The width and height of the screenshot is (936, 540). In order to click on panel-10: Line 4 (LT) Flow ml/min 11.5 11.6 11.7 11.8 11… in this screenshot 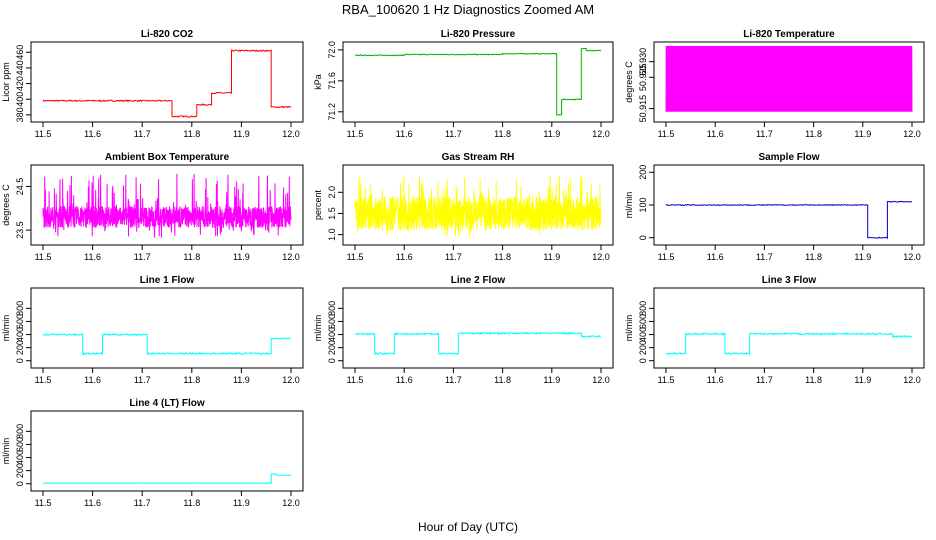, I will do `click(152, 453)`.